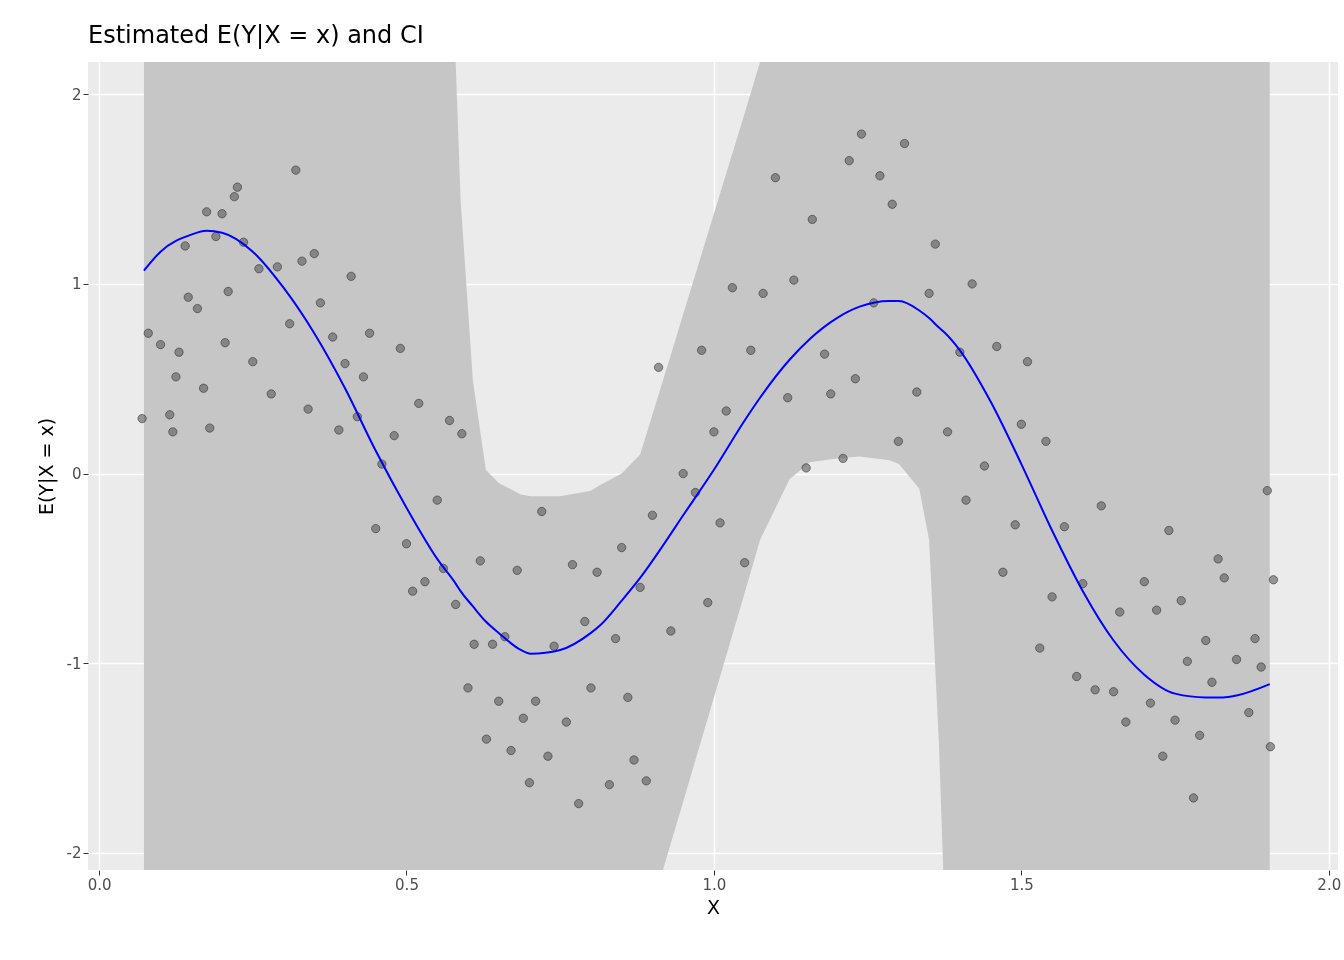 This screenshot has height=960, width=1344. What do you see at coordinates (76, 474) in the screenshot?
I see `y-tick-label: 0` at bounding box center [76, 474].